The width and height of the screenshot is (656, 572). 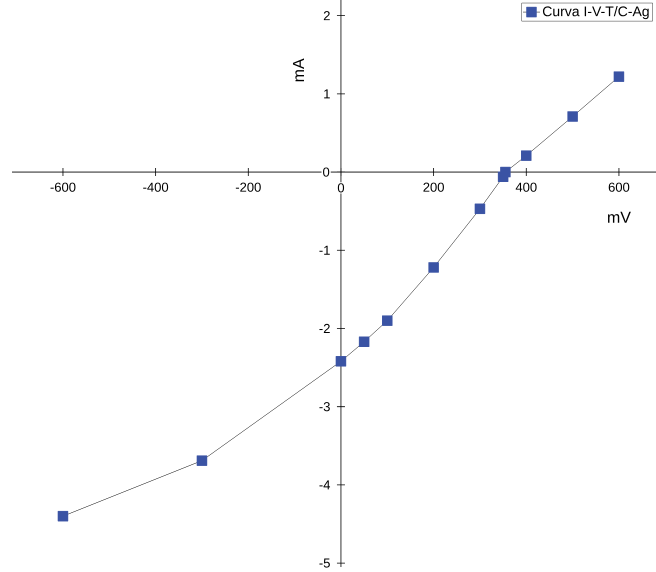 I want to click on y-tick-label: 2, so click(x=327, y=15).